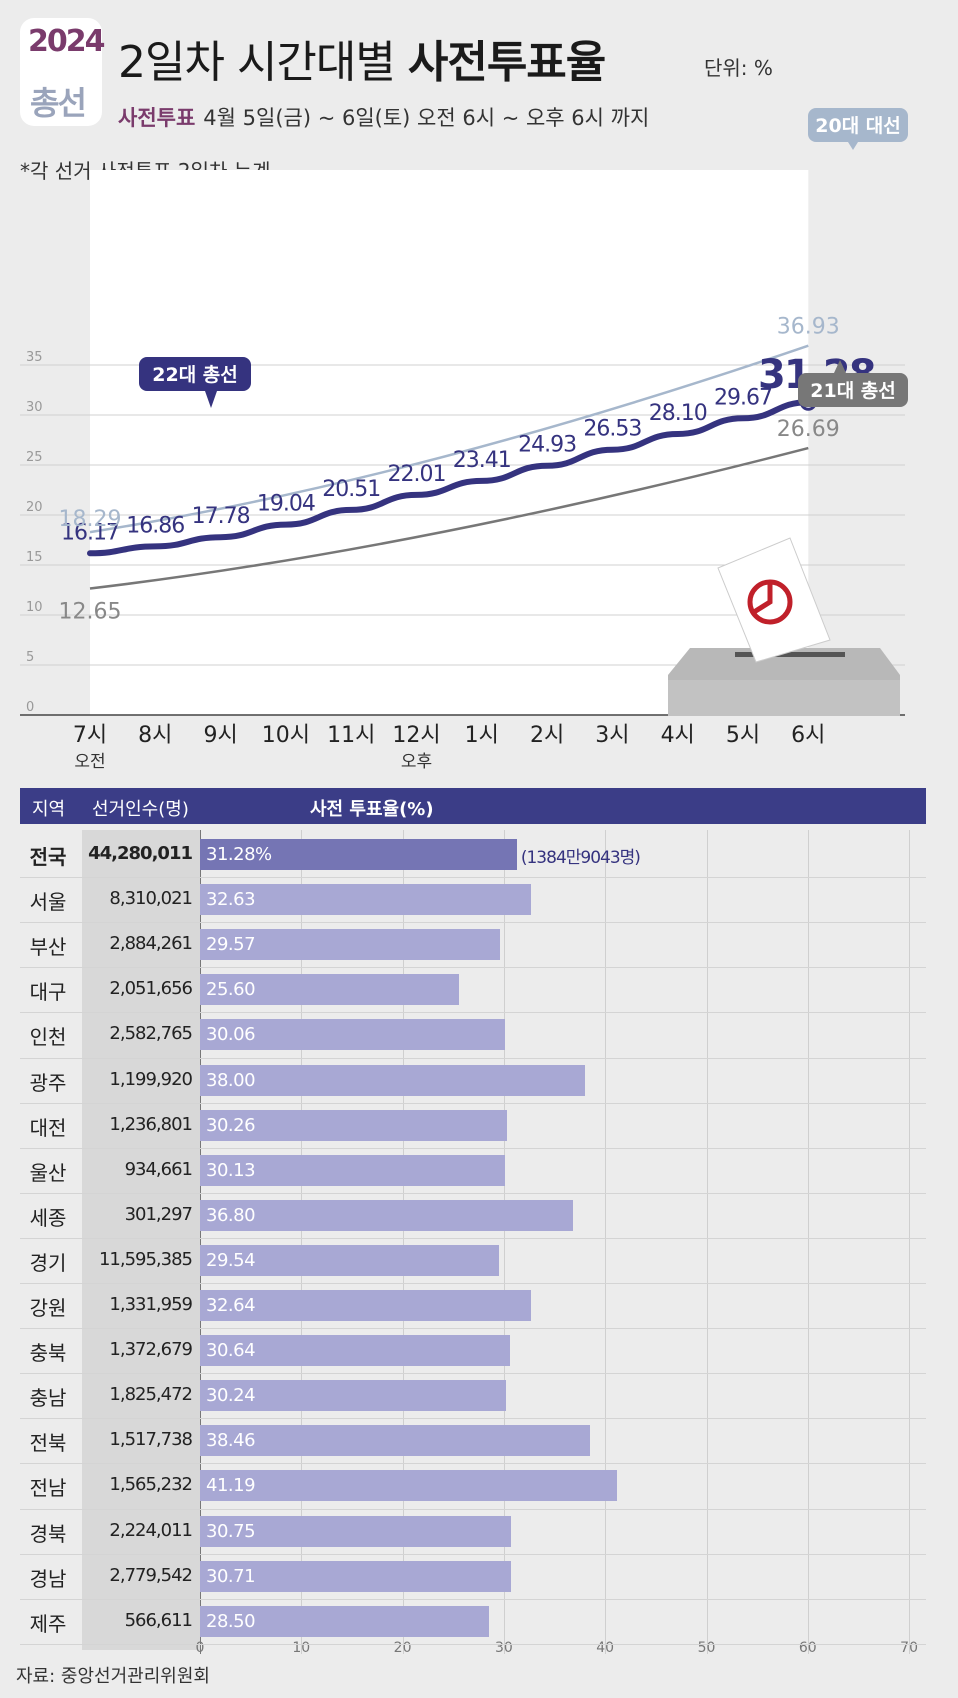 This screenshot has height=1698, width=958. Describe the element at coordinates (231, 1260) in the screenshot. I see `bar-value-label: 29.54` at that location.